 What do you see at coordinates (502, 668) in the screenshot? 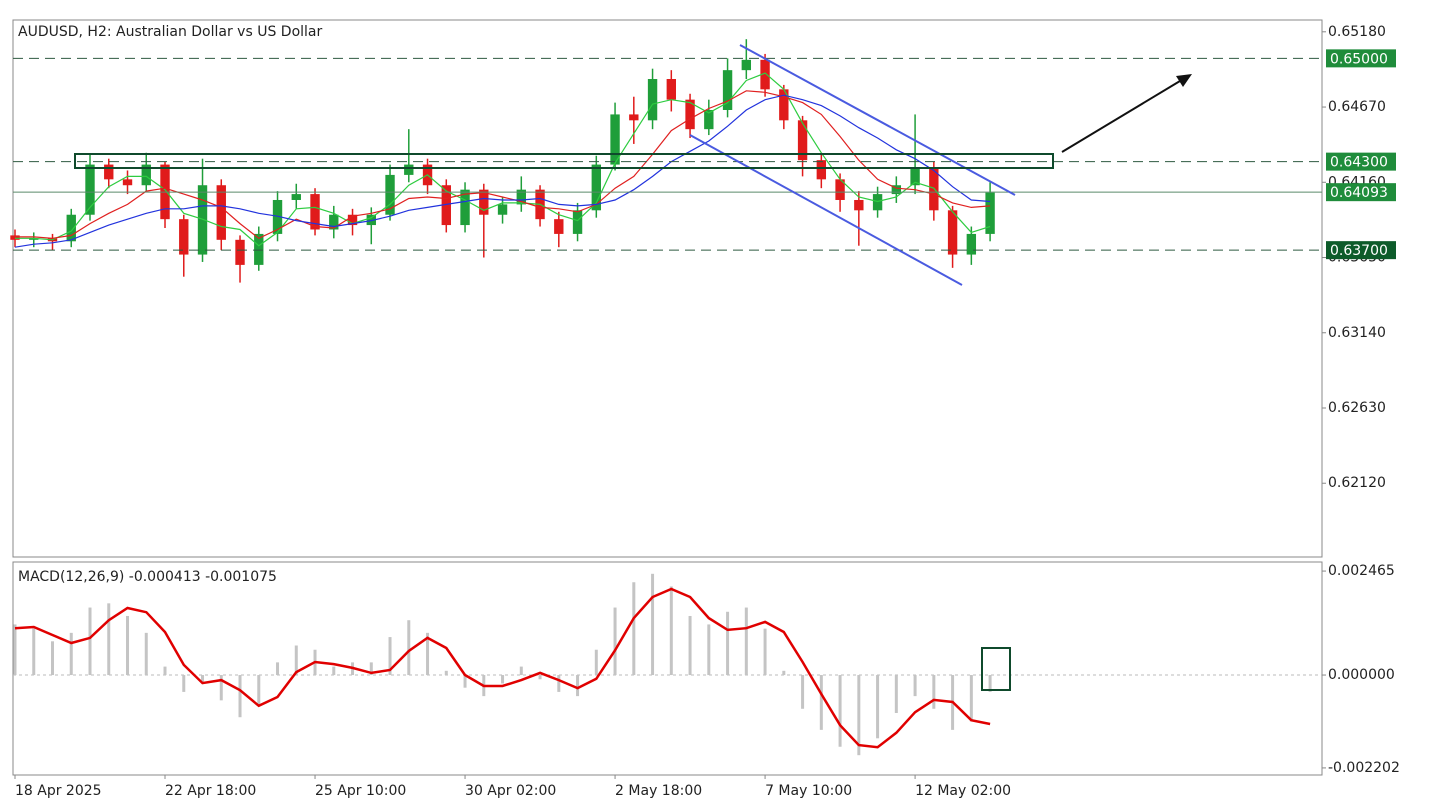
I see `signal-line` at bounding box center [502, 668].